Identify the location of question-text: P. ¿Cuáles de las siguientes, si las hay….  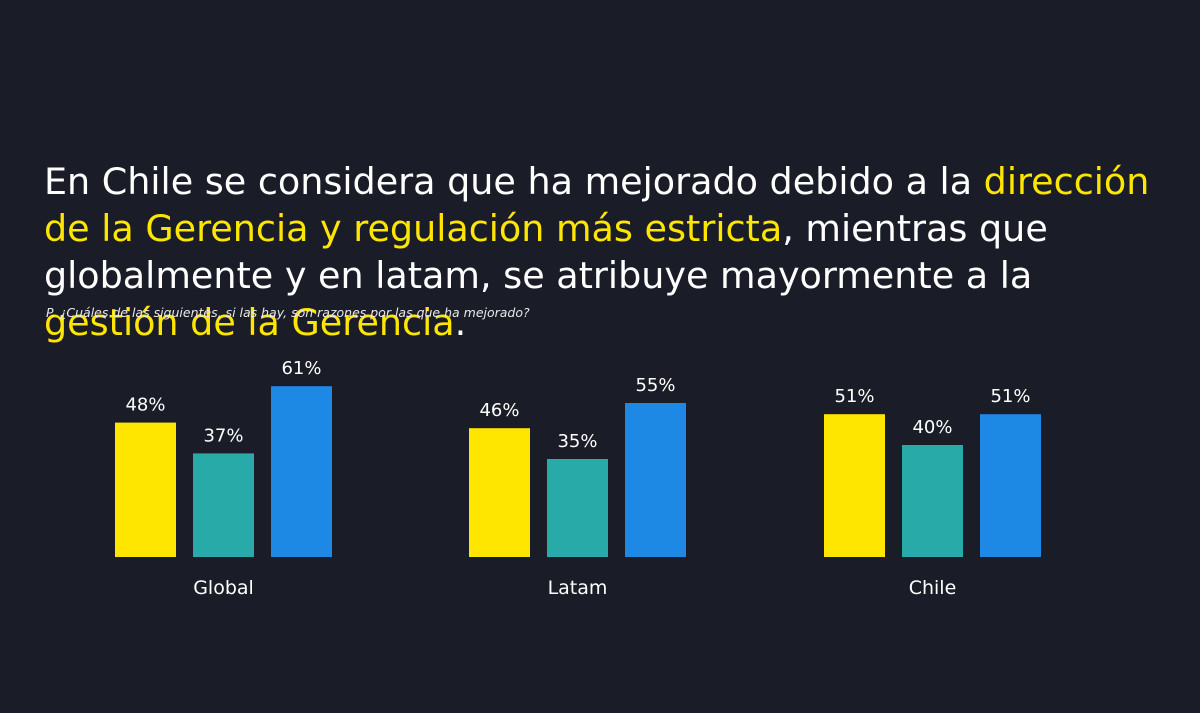
(288, 312).